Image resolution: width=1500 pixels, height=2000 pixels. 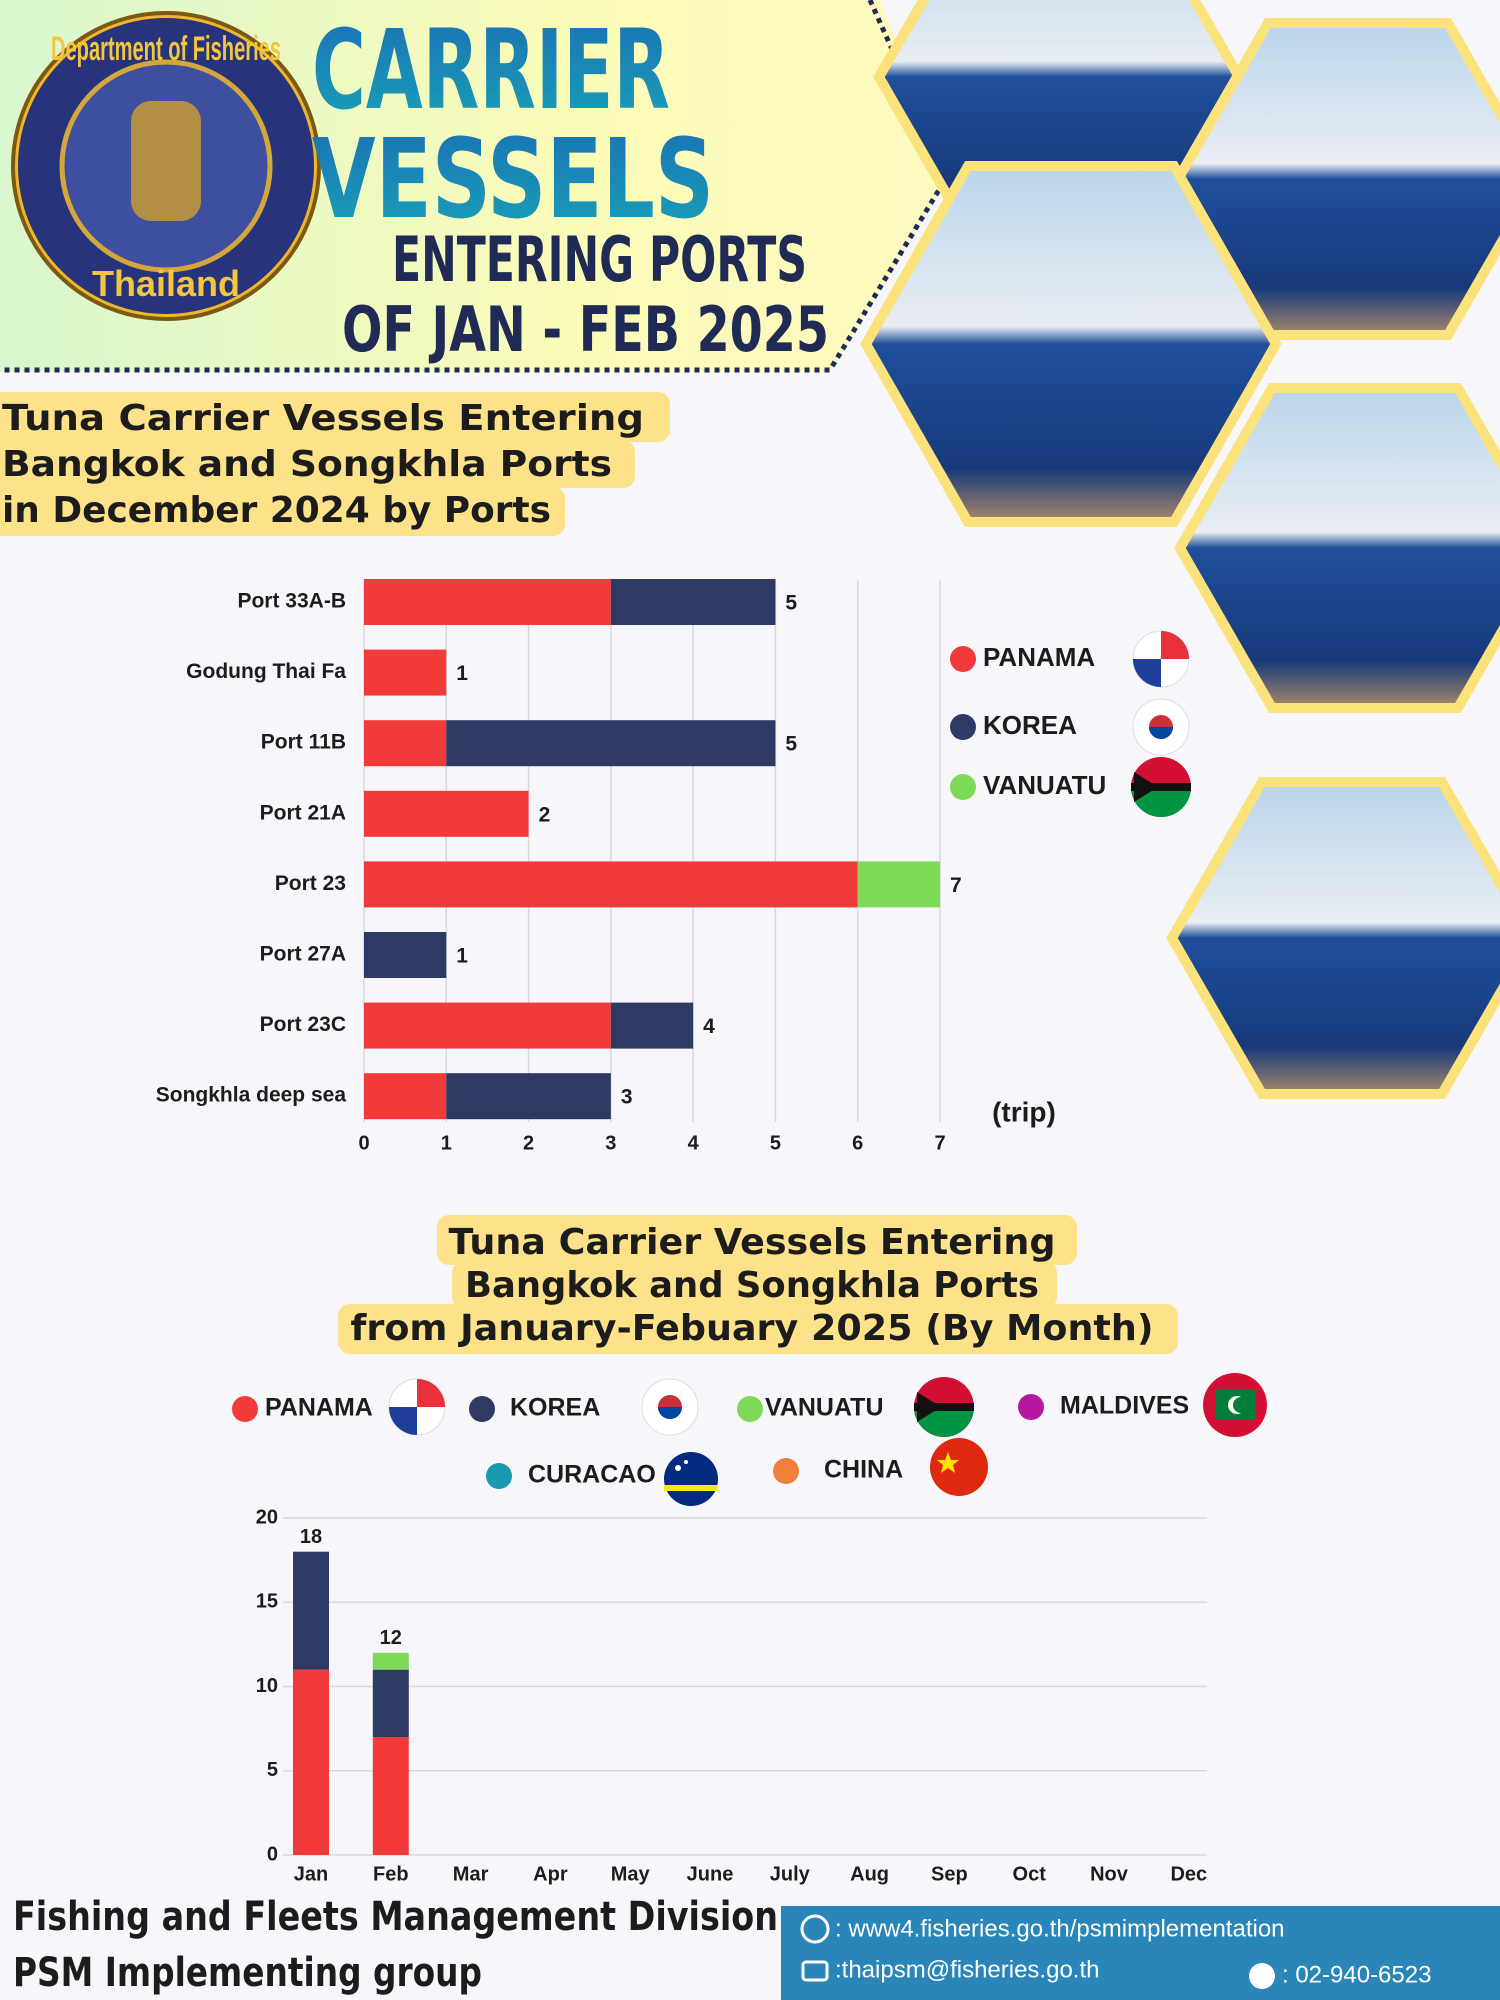 What do you see at coordinates (791, 603) in the screenshot?
I see `data-label: 5` at bounding box center [791, 603].